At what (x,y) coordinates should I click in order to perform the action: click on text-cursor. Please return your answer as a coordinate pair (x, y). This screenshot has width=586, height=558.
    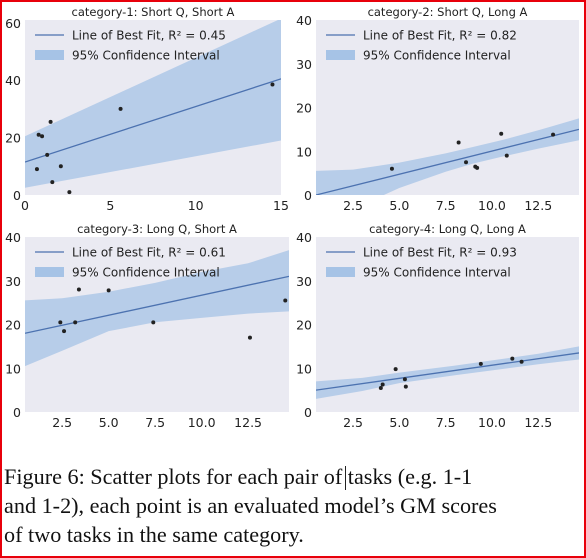
    Looking at the image, I should click on (345, 478).